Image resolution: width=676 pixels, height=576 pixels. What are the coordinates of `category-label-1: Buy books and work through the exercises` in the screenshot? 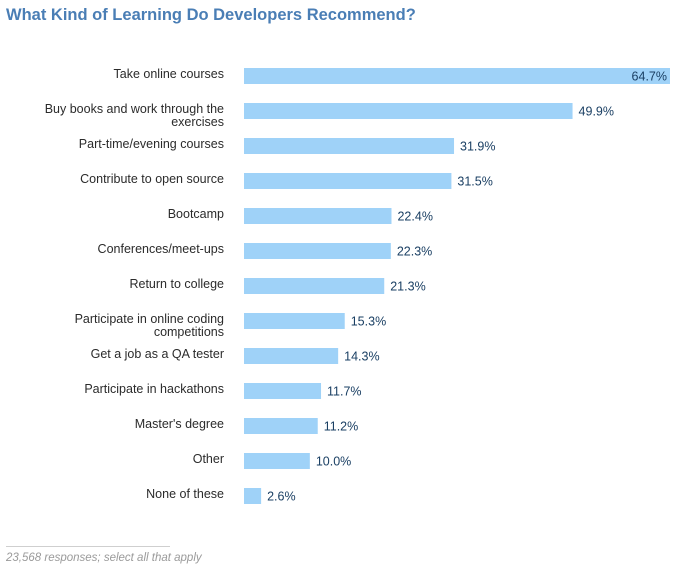 It's located at (134, 115).